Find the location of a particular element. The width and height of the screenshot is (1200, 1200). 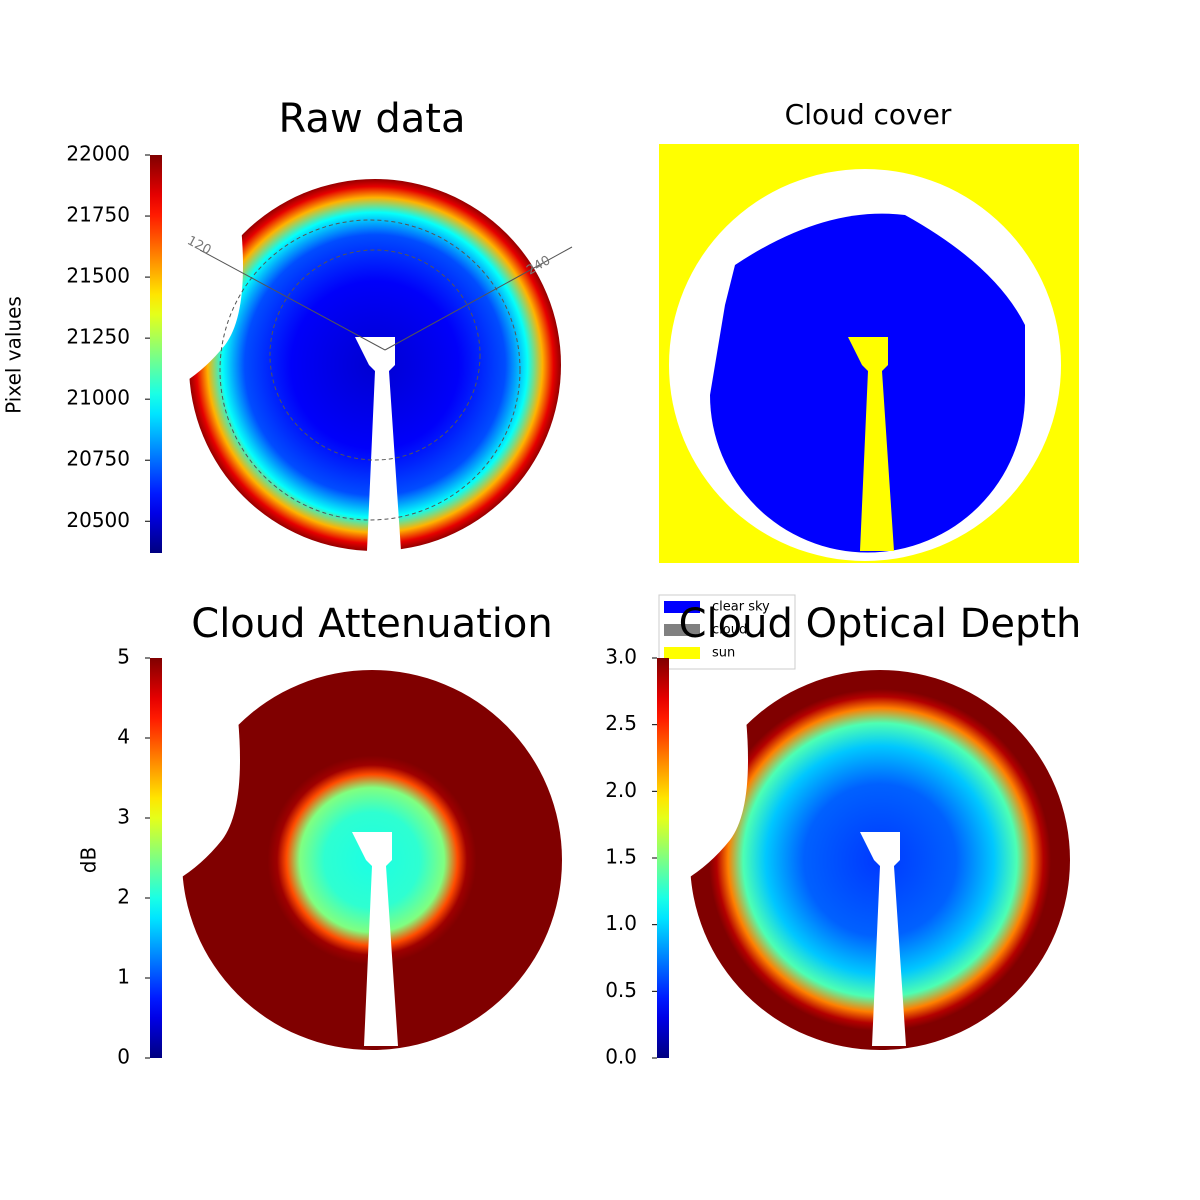

colorbar-label: Pixel values is located at coordinates (14, 355).